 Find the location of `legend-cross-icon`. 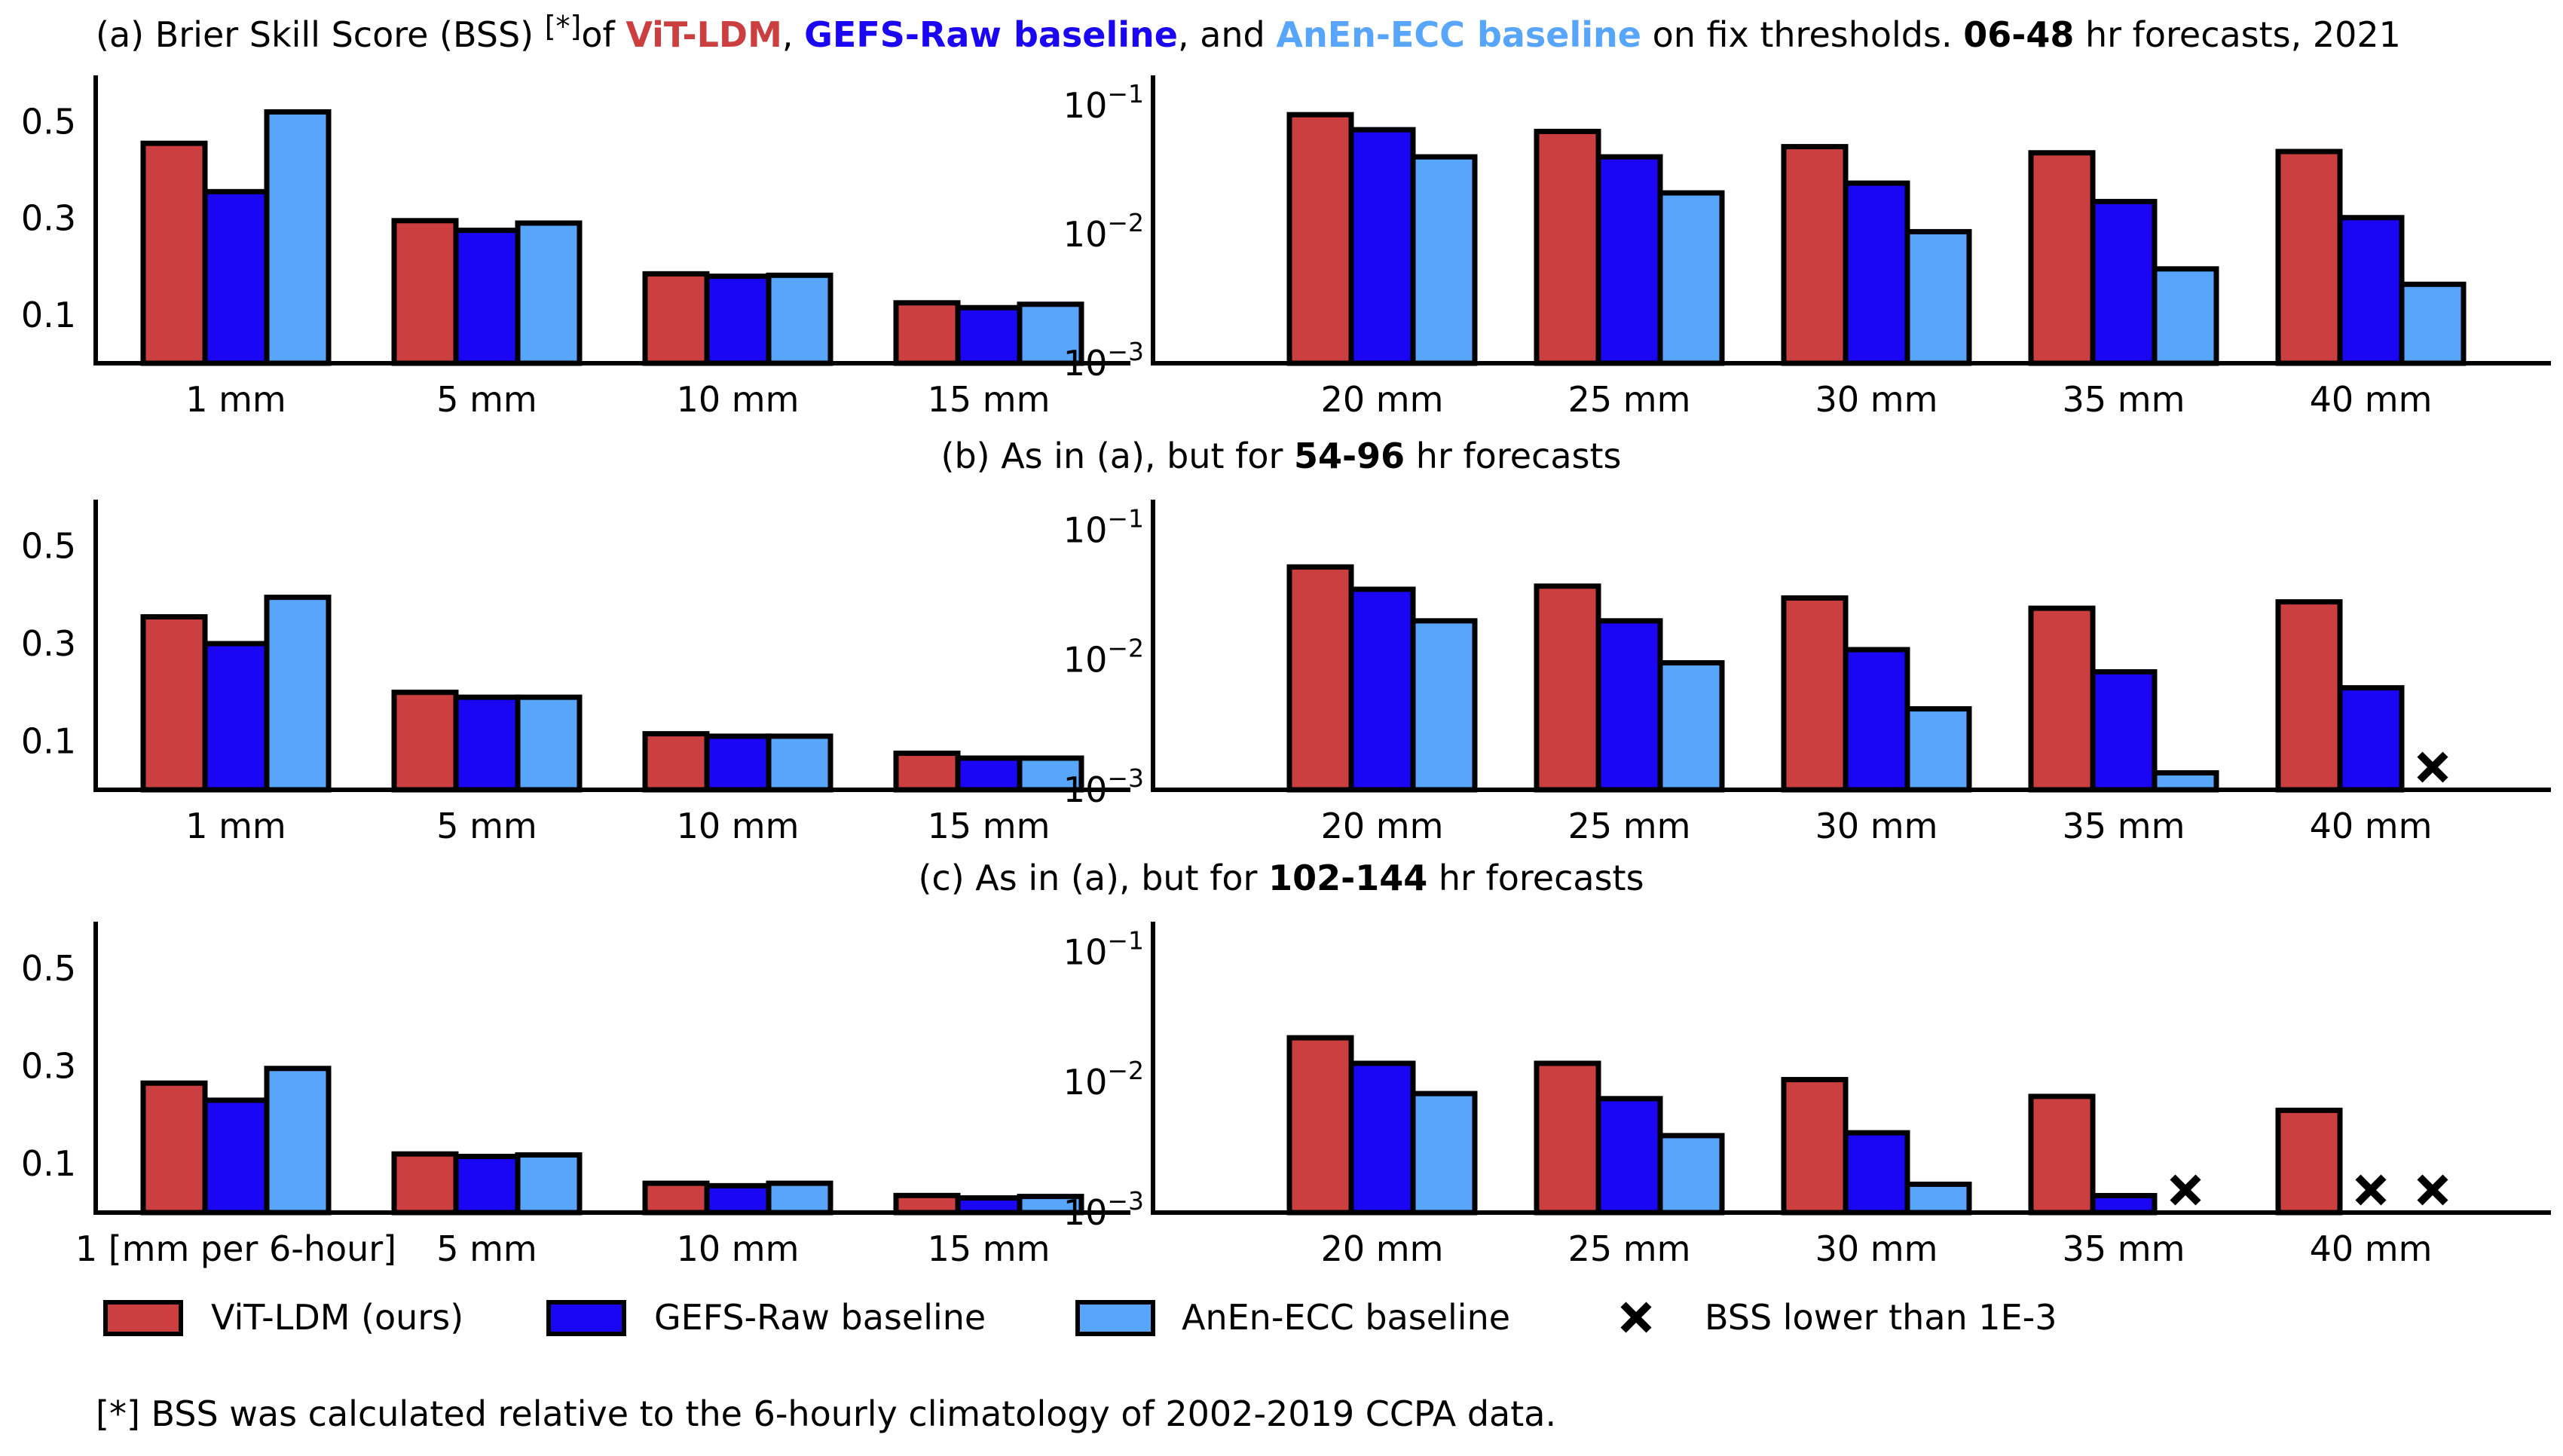

legend-cross-icon is located at coordinates (1636, 1317).